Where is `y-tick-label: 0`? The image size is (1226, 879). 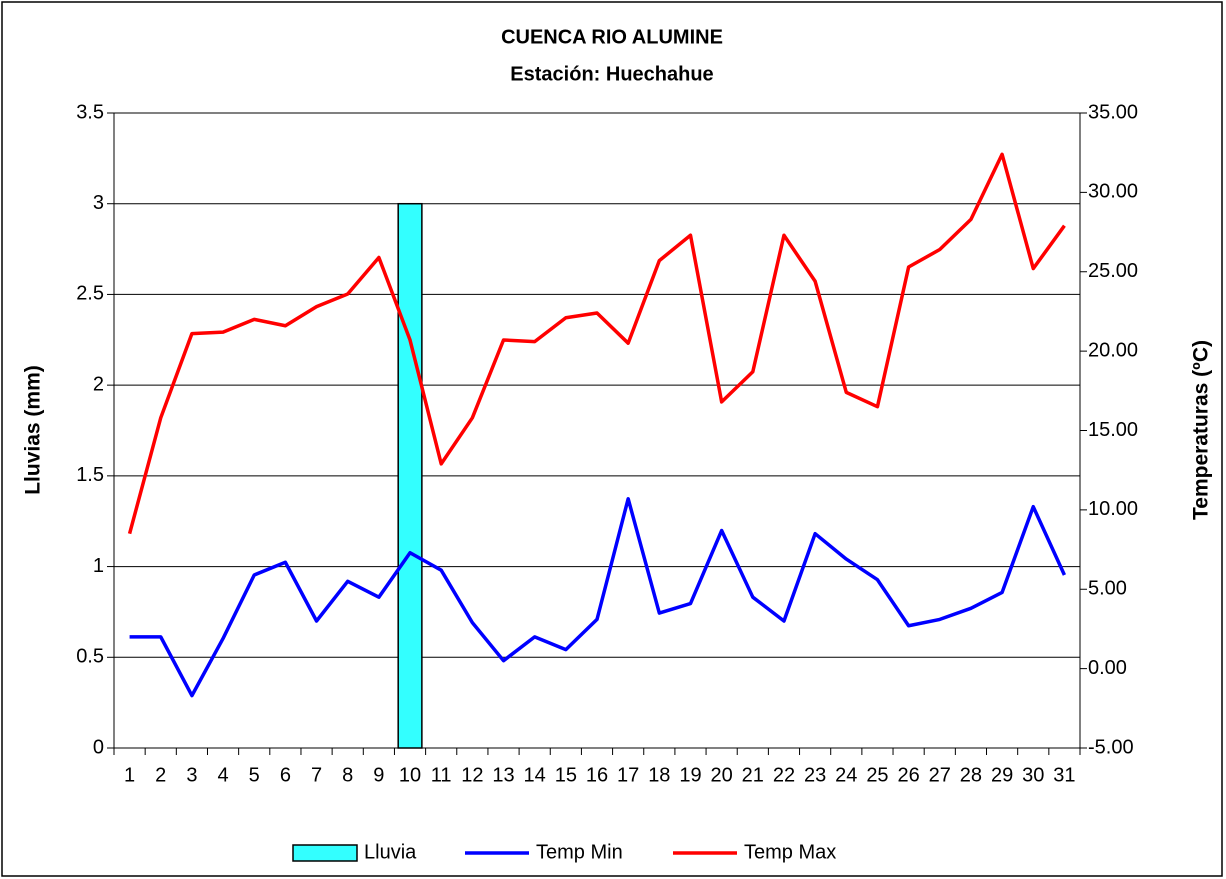
y-tick-label: 0 is located at coordinates (98, 747).